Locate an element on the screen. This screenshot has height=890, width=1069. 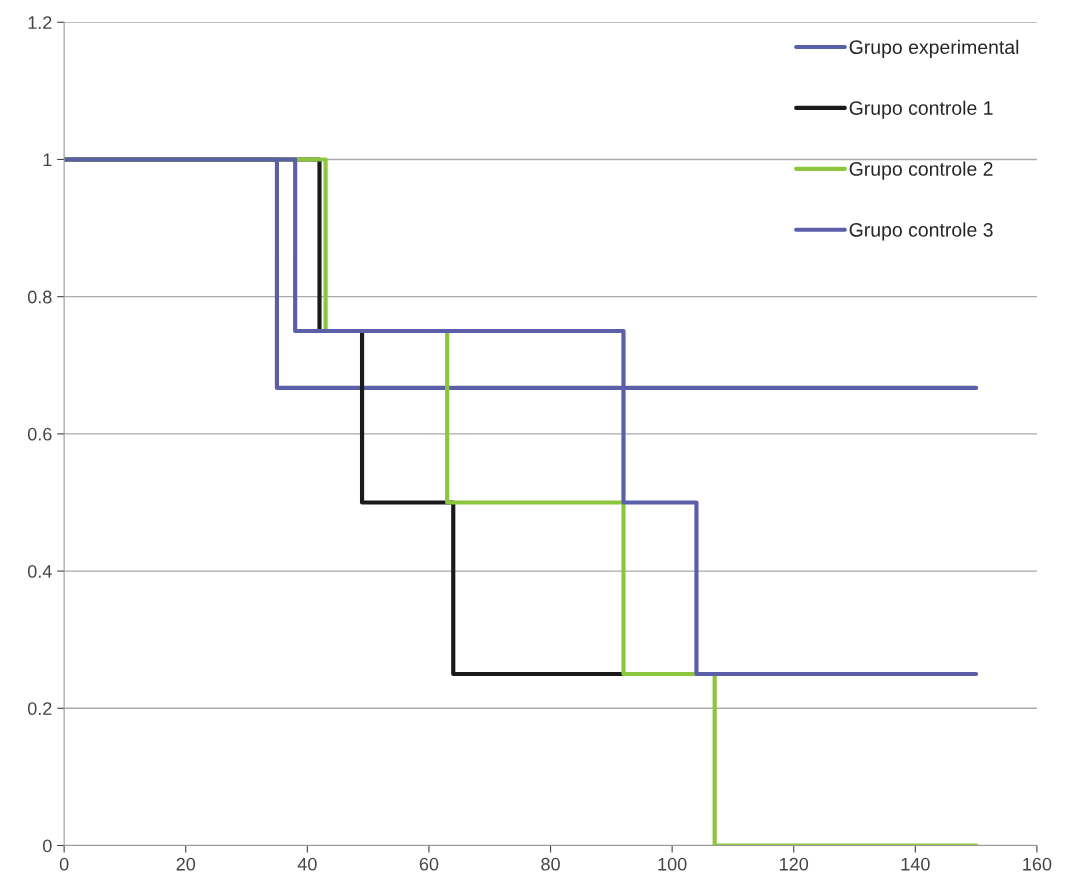
x-tick-label: 120 is located at coordinates (794, 864).